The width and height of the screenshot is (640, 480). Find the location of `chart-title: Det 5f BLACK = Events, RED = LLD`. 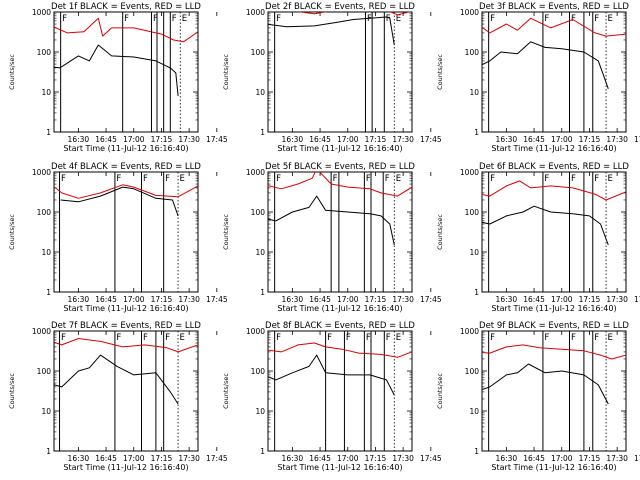

chart-title: Det 5f BLACK = Events, RED = LLD is located at coordinates (340, 167).